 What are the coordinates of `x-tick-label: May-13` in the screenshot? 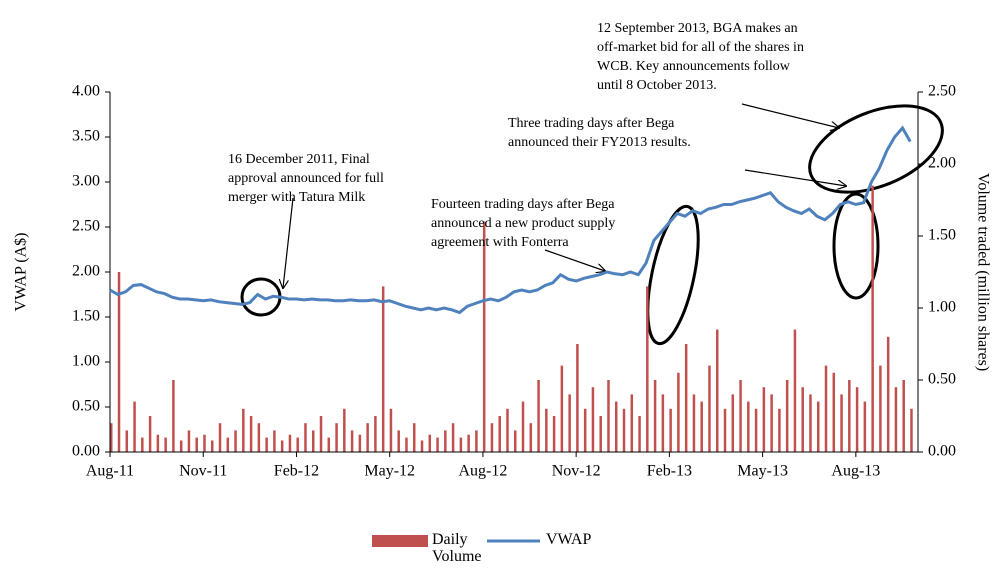 It's located at (762, 471).